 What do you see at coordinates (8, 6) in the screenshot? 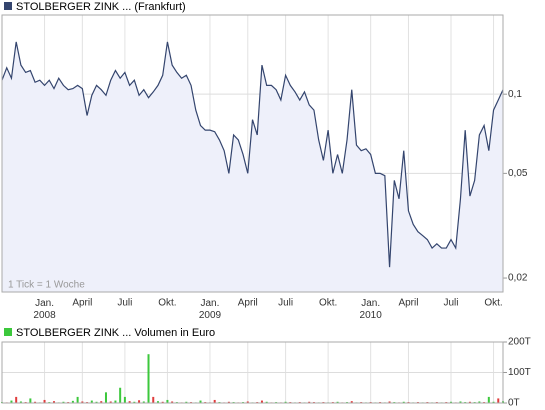
I see `series-swatch` at bounding box center [8, 6].